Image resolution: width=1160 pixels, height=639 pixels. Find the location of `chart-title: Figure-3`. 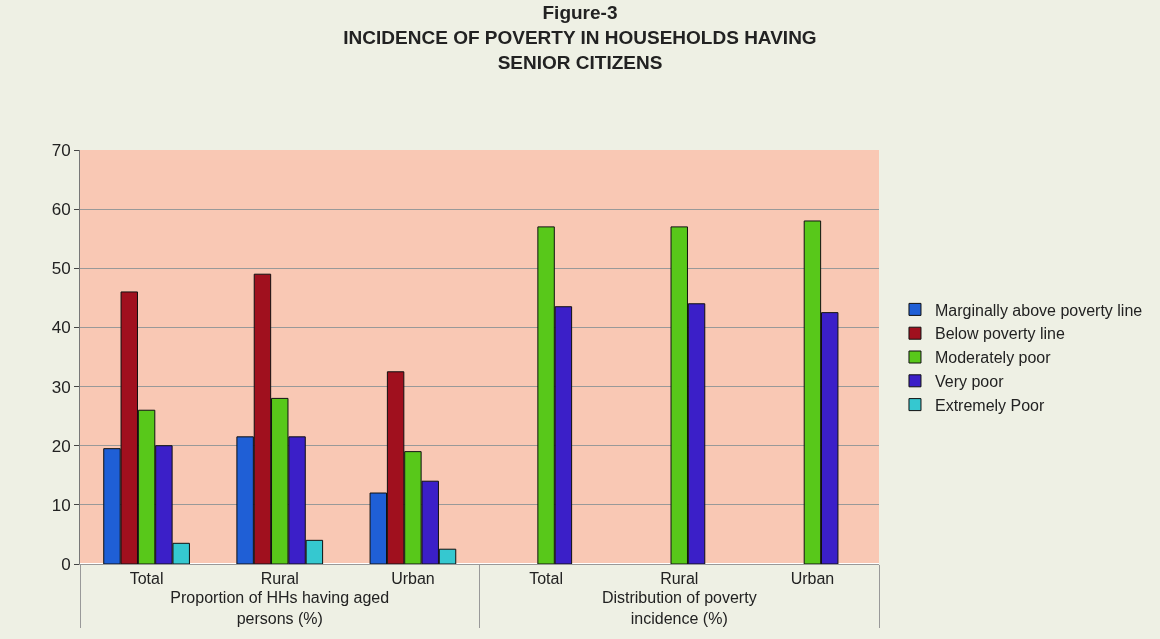

chart-title: Figure-3 is located at coordinates (580, 13).